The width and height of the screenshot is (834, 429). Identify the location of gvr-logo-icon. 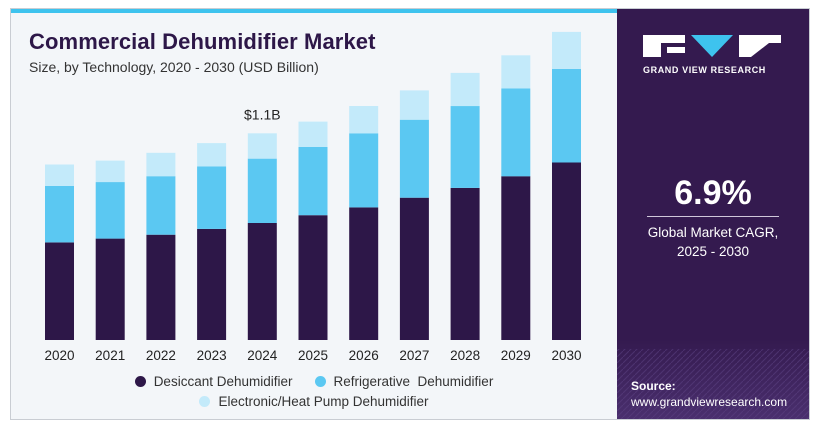
(713, 46).